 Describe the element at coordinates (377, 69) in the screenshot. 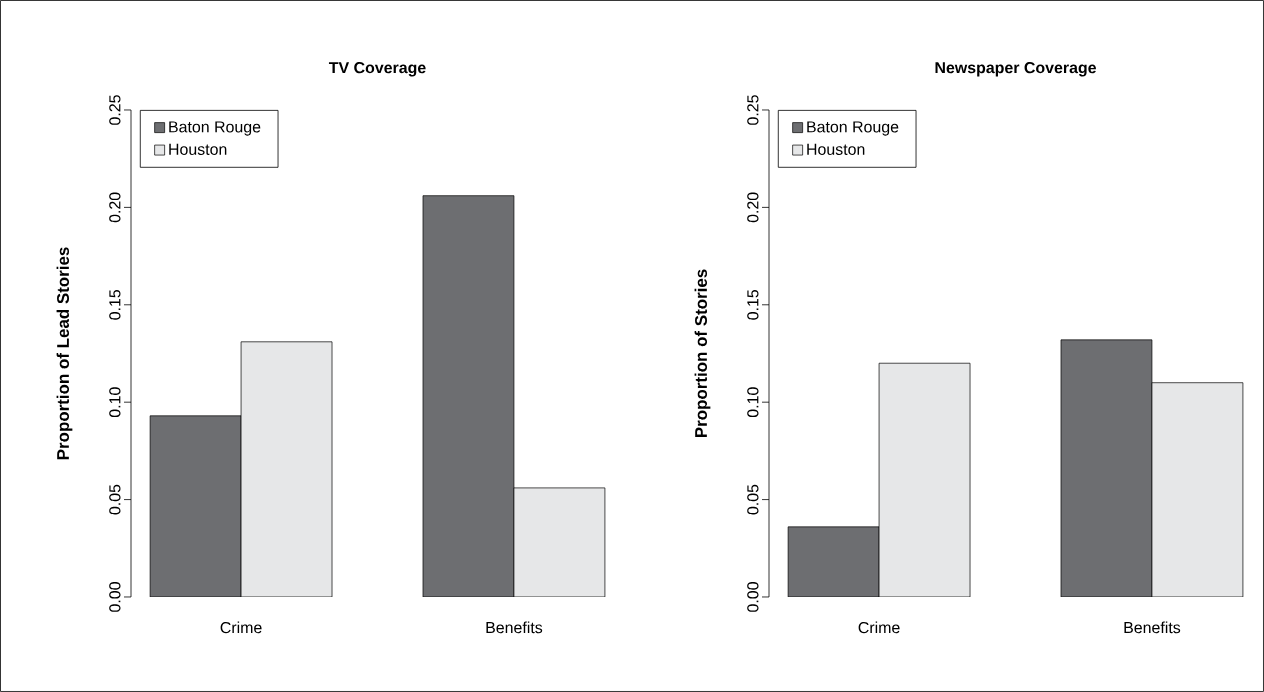

I see `chart-title: TV Coverage` at that location.